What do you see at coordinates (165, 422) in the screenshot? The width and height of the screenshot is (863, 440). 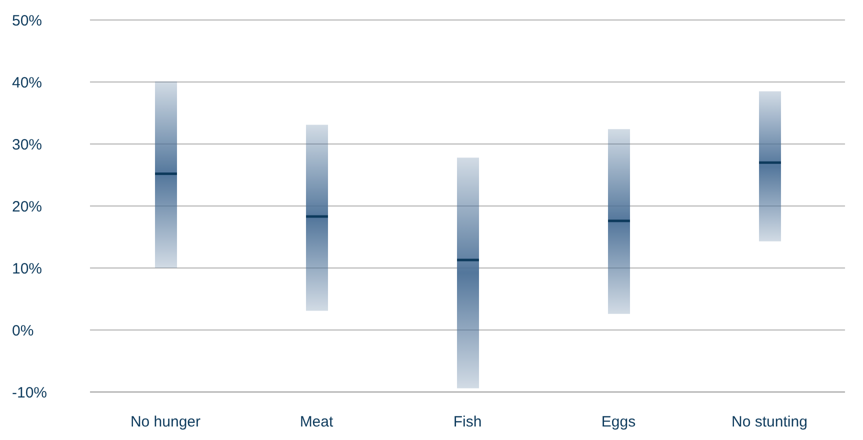 I see `x-tick-label: No hunger` at bounding box center [165, 422].